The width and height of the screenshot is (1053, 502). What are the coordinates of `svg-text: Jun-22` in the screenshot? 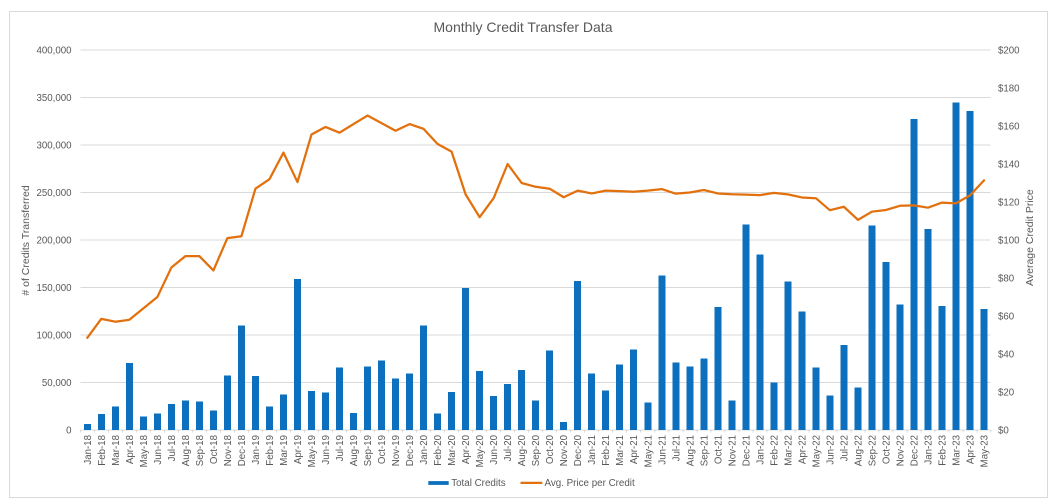 It's located at (830, 450).